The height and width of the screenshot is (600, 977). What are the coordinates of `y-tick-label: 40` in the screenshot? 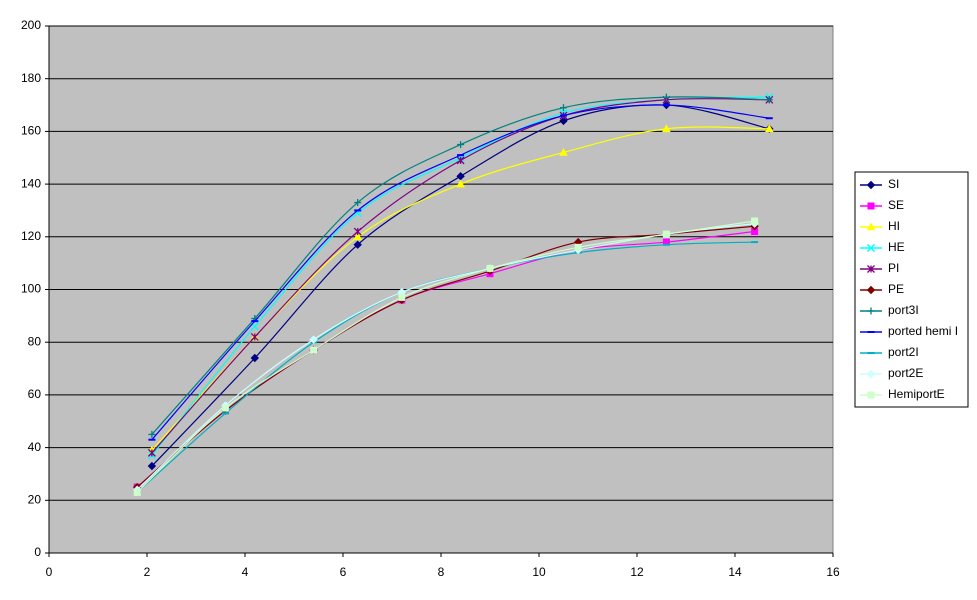 It's located at (35, 447).